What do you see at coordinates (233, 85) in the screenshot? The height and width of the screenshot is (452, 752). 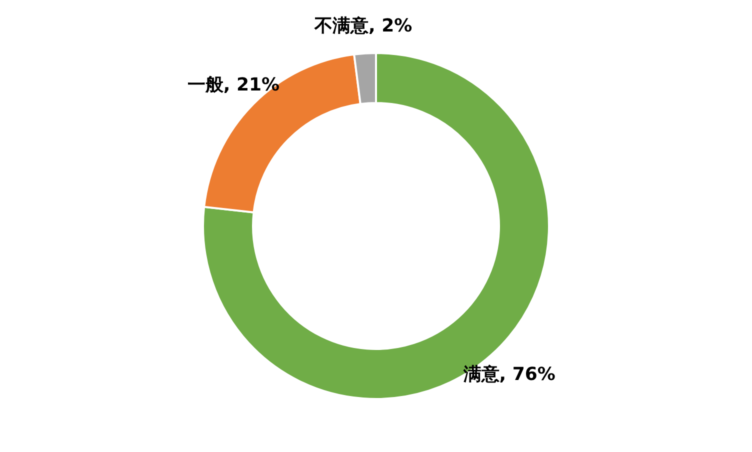 I see `slice-label: 一般, 21%` at bounding box center [233, 85].